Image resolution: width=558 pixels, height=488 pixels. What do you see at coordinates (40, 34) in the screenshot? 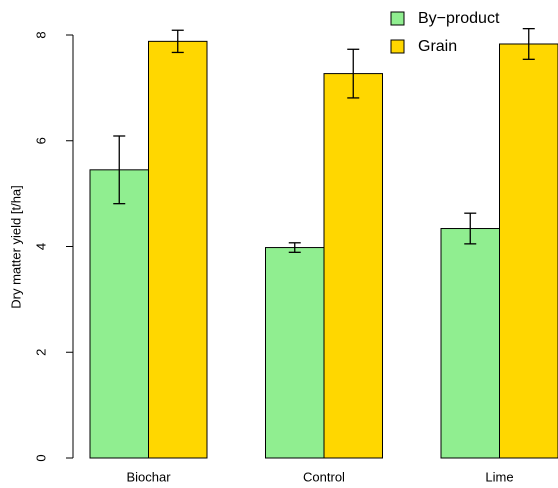
I see `y-tick-label: 8` at bounding box center [40, 34].